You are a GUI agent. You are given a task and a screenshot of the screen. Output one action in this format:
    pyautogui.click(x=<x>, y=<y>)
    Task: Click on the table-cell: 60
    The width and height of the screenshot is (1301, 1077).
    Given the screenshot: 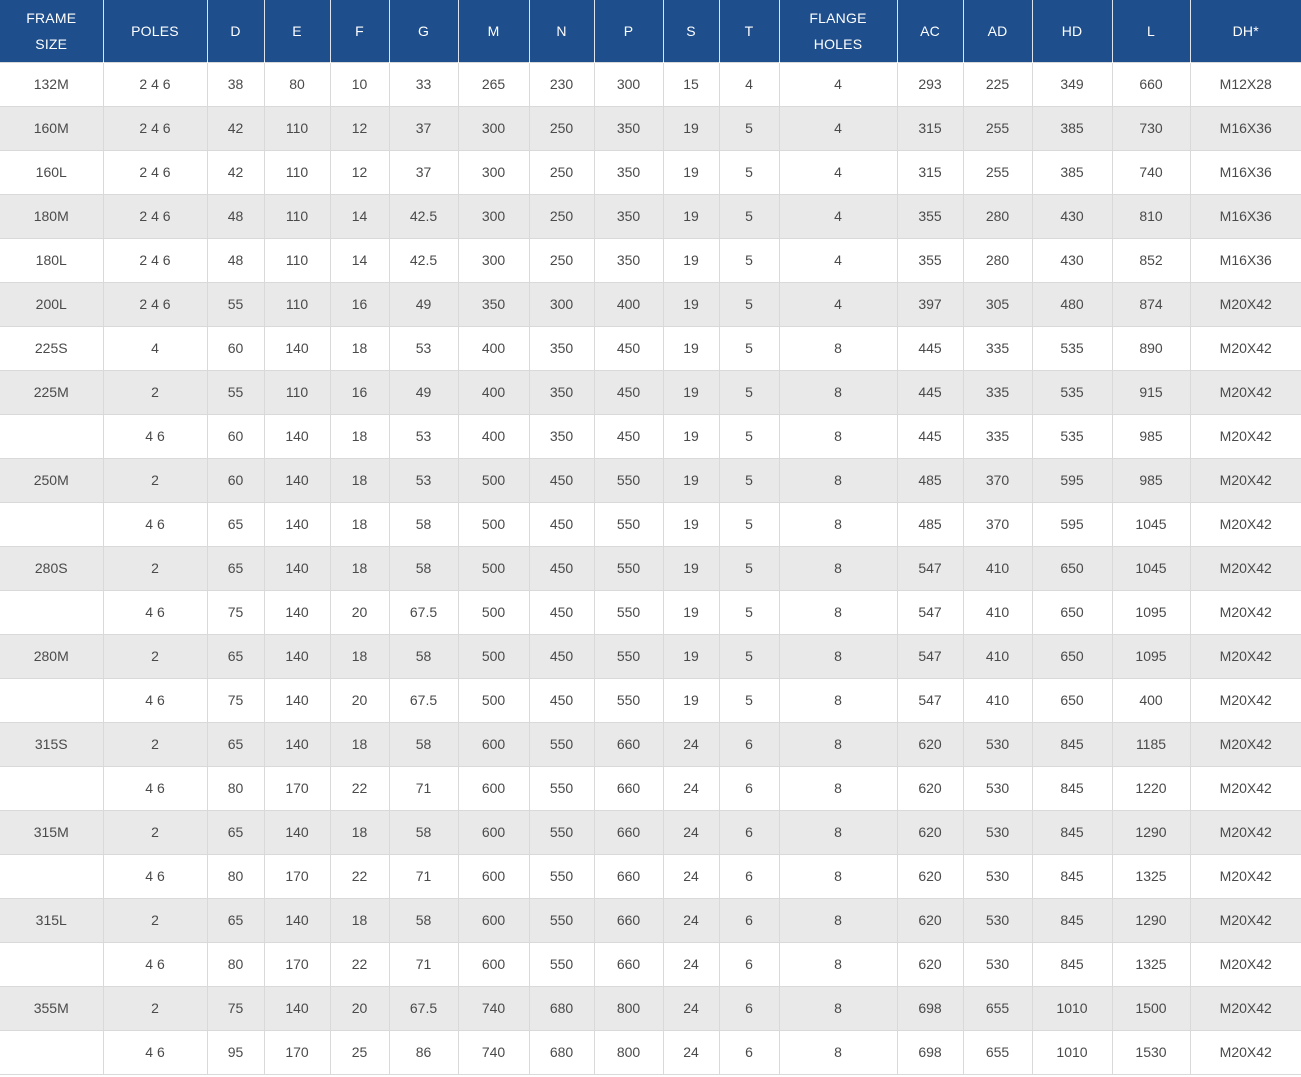 What is the action you would take?
    pyautogui.click(x=235, y=436)
    